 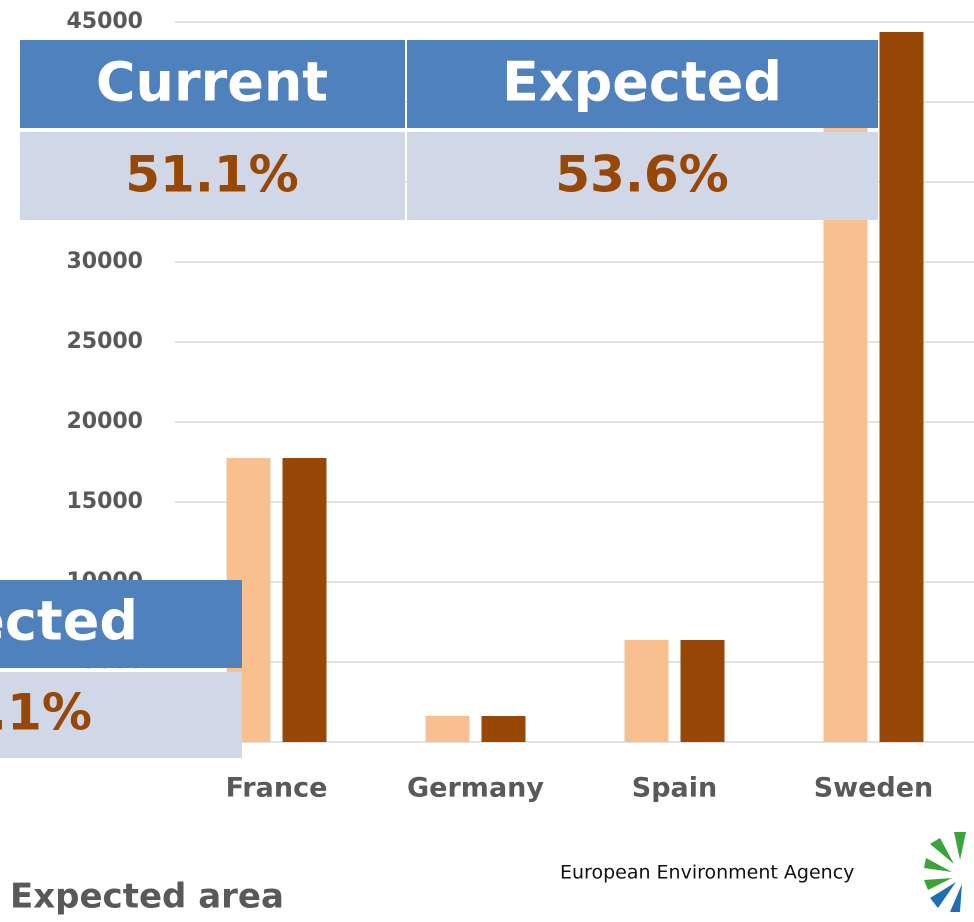 I want to click on table-header: ected, so click(x=69, y=621).